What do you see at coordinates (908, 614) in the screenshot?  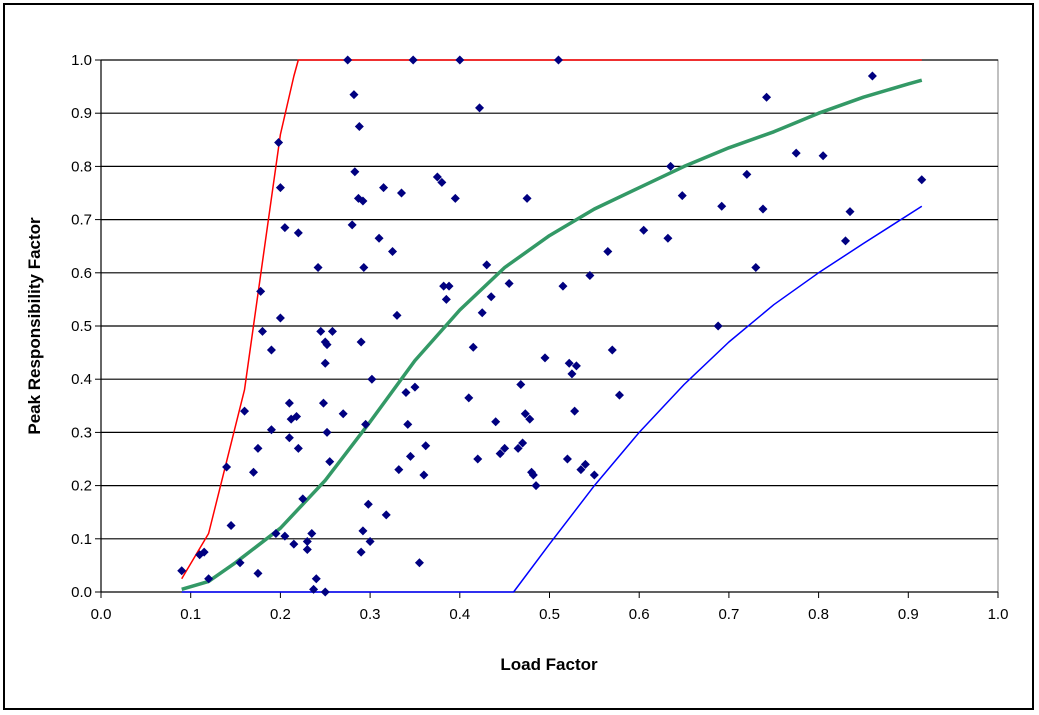 I see `x-tick-label: 0.9` at bounding box center [908, 614].